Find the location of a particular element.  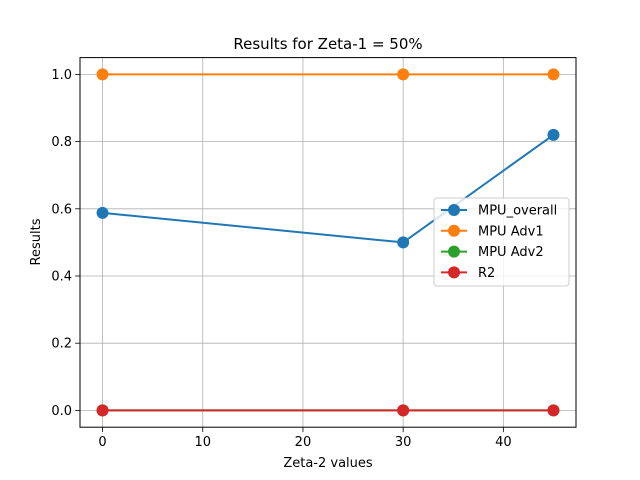

x-tick-label: 40 is located at coordinates (503, 442).